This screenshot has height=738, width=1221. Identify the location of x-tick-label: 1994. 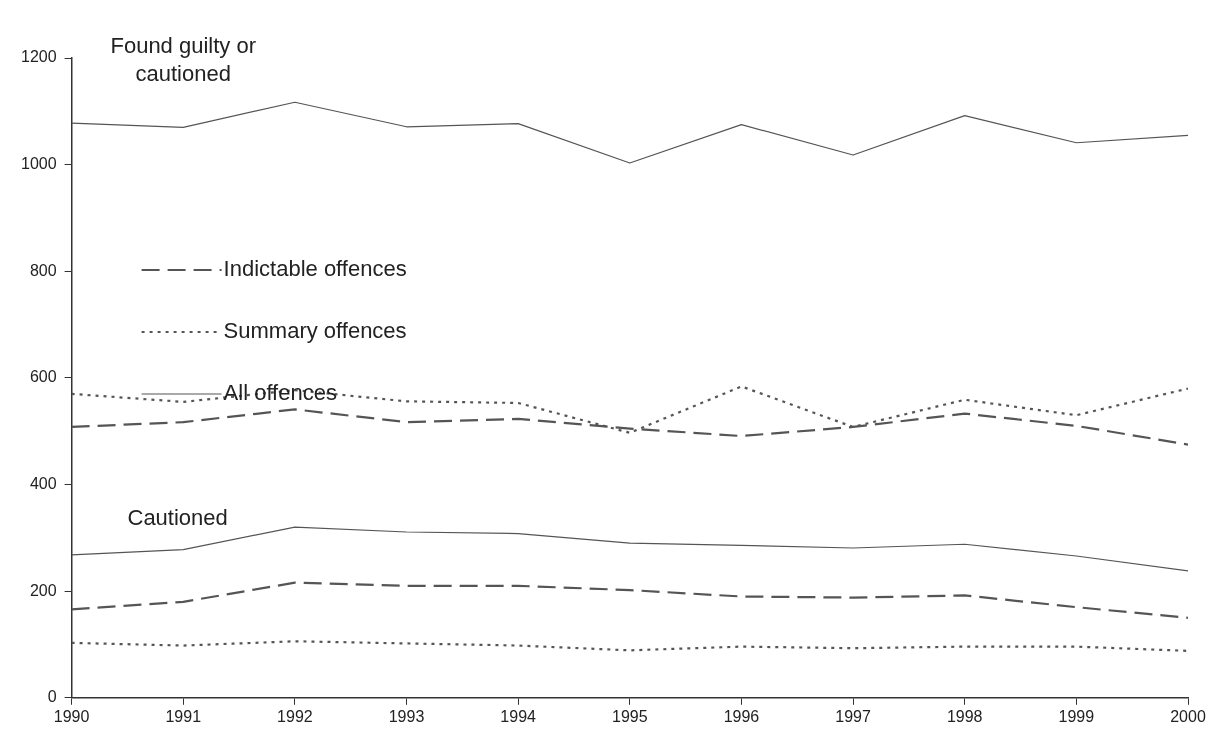
(518, 716).